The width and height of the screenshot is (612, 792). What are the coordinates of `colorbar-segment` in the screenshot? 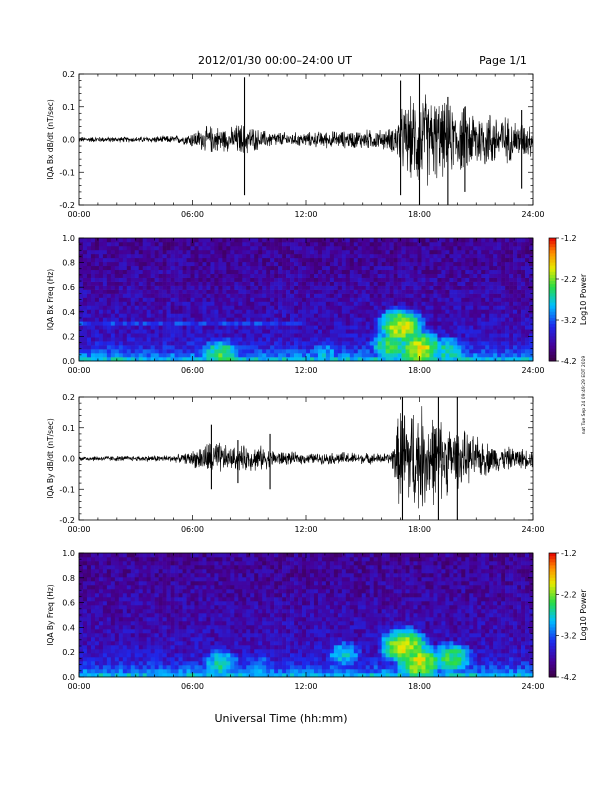 It's located at (552, 279).